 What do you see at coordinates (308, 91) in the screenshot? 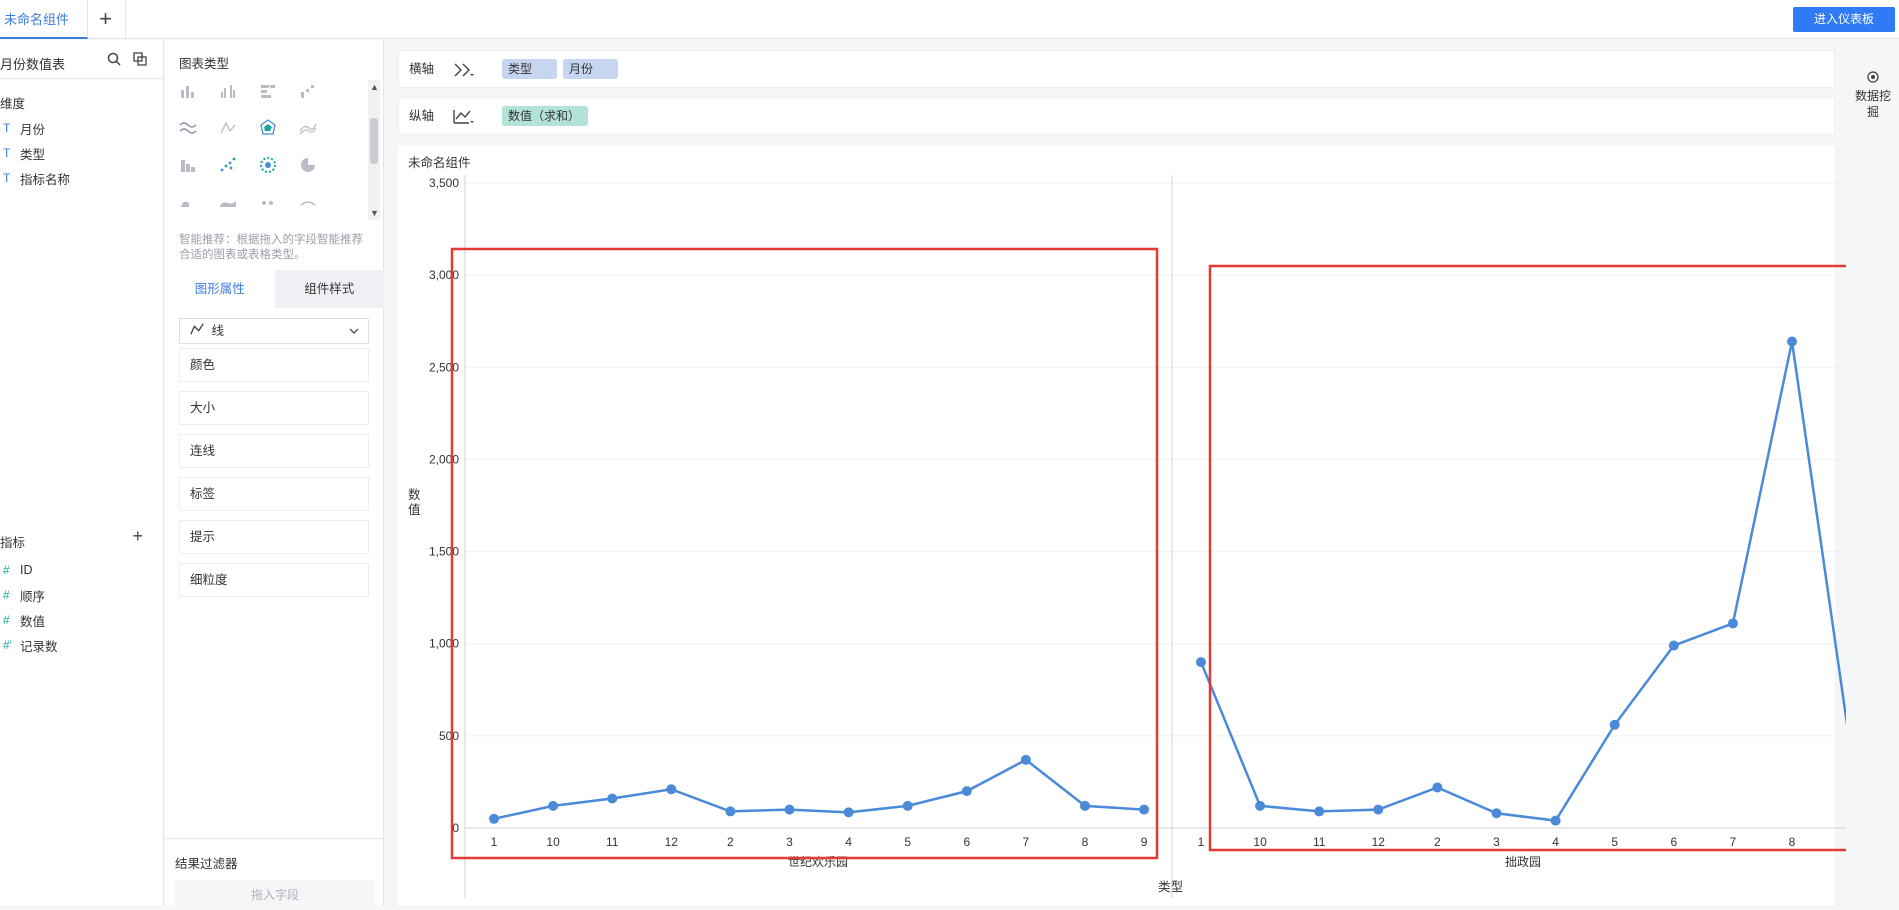
I see `waterfall-icon` at bounding box center [308, 91].